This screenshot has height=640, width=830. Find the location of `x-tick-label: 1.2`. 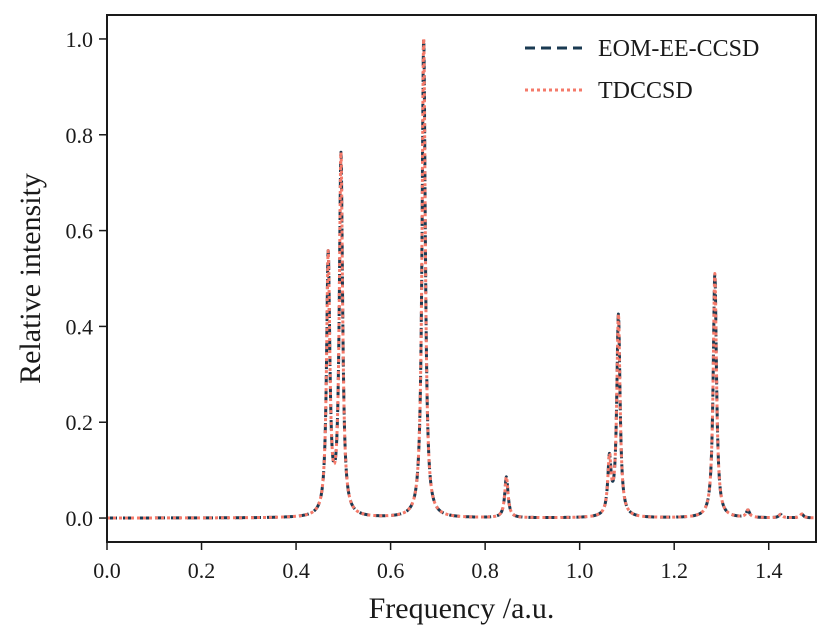

x-tick-label: 1.2 is located at coordinates (674, 570).